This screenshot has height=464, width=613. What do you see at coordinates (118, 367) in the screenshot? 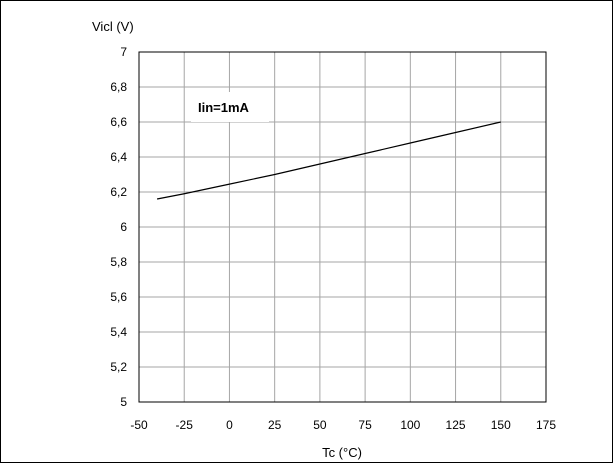
I see `y-tick-label: 5,2` at bounding box center [118, 367].